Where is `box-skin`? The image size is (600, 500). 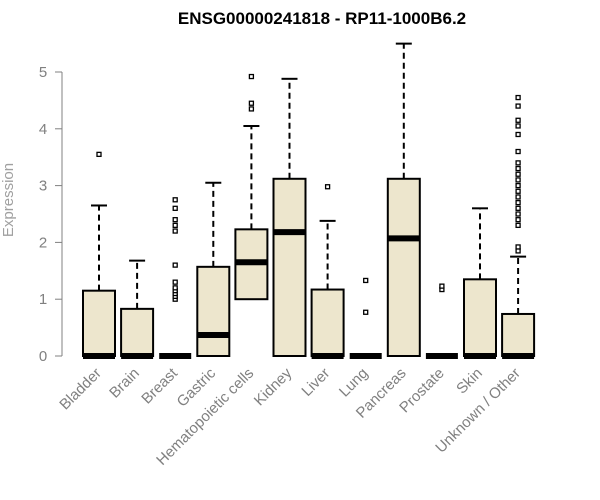 box-skin is located at coordinates (480, 283).